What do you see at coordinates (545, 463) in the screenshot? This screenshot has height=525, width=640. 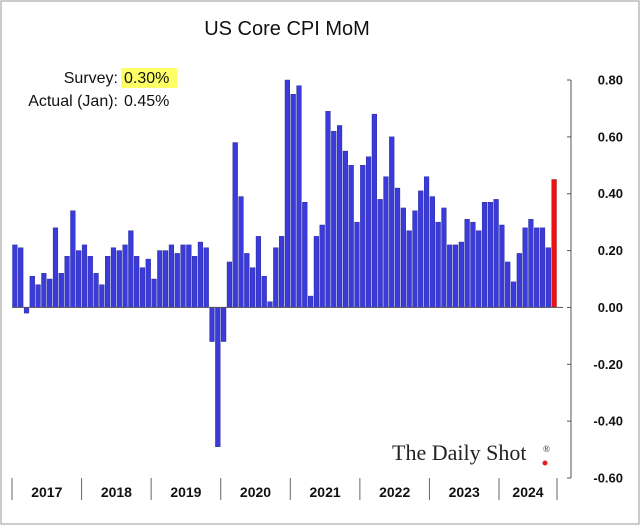 I see `brand-dot` at bounding box center [545, 463].